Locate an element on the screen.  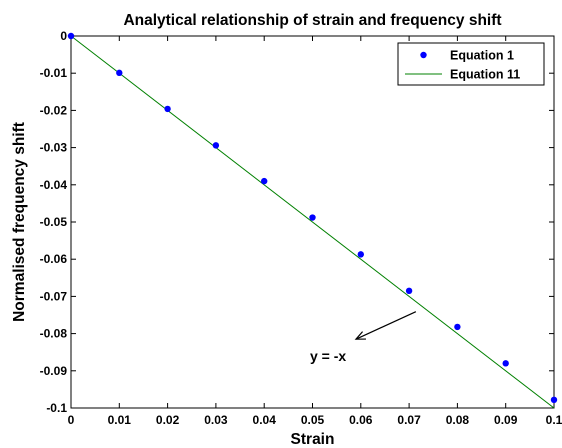
annotation-text: y = -x is located at coordinates (328, 356).